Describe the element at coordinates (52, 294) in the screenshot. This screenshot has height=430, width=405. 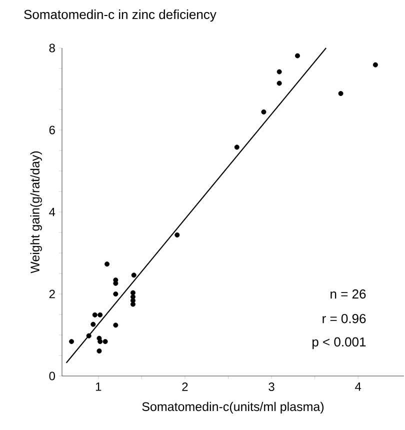
I see `y-tick-label: 2` at that location.